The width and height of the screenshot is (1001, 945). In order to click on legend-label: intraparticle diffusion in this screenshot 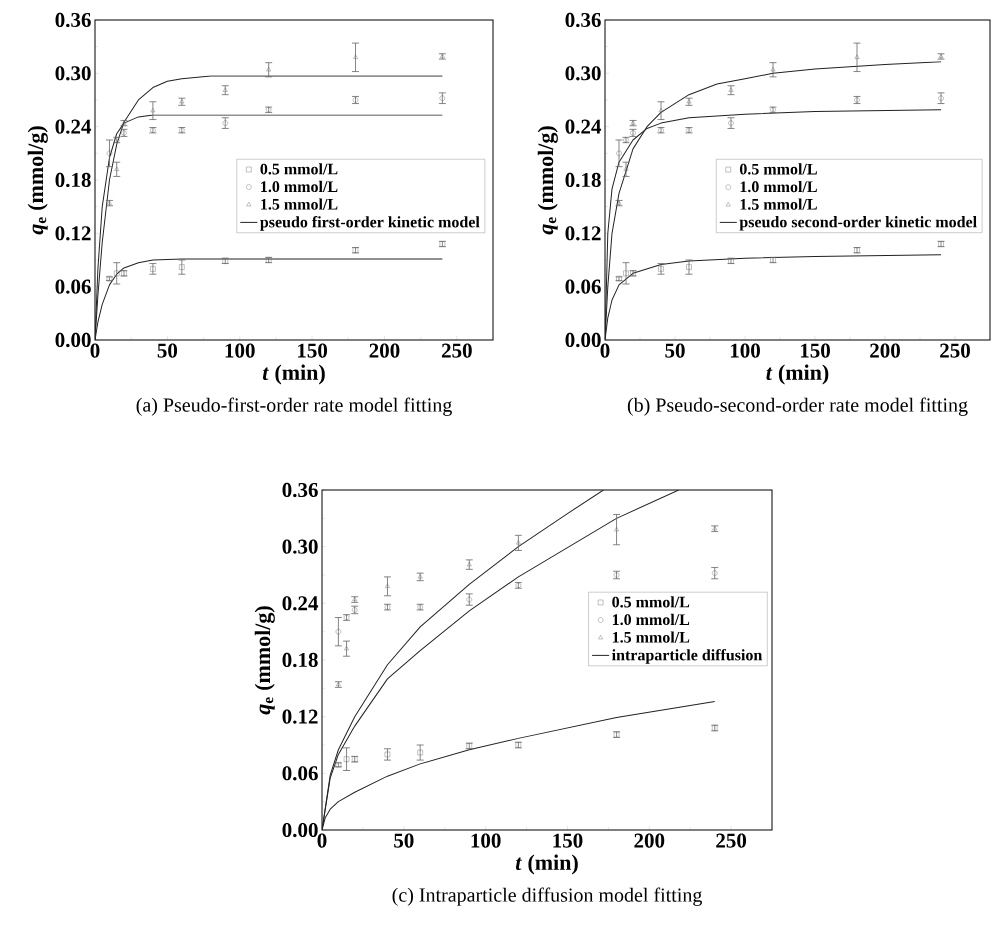, I will do `click(687, 656)`.